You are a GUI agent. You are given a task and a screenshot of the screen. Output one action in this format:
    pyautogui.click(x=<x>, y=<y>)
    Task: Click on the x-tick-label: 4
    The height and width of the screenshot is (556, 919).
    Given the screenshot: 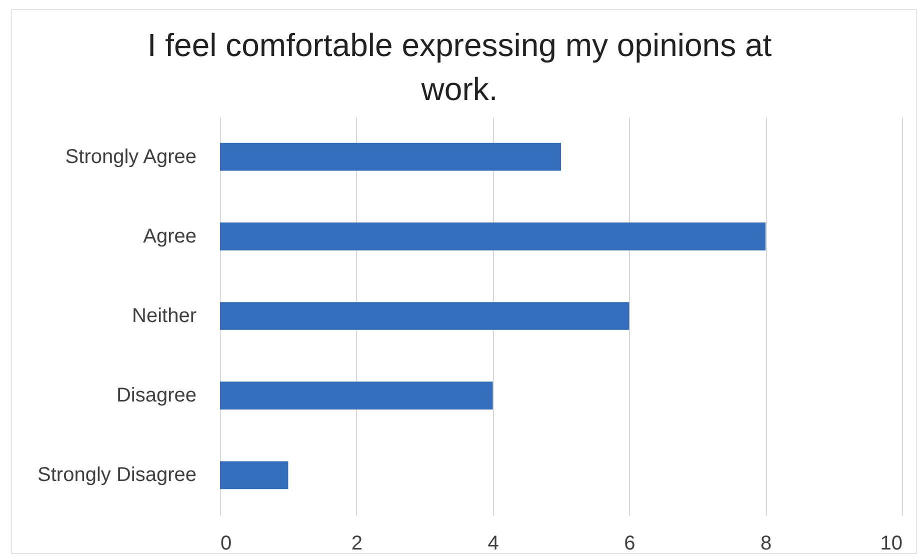 What is the action you would take?
    pyautogui.click(x=493, y=543)
    